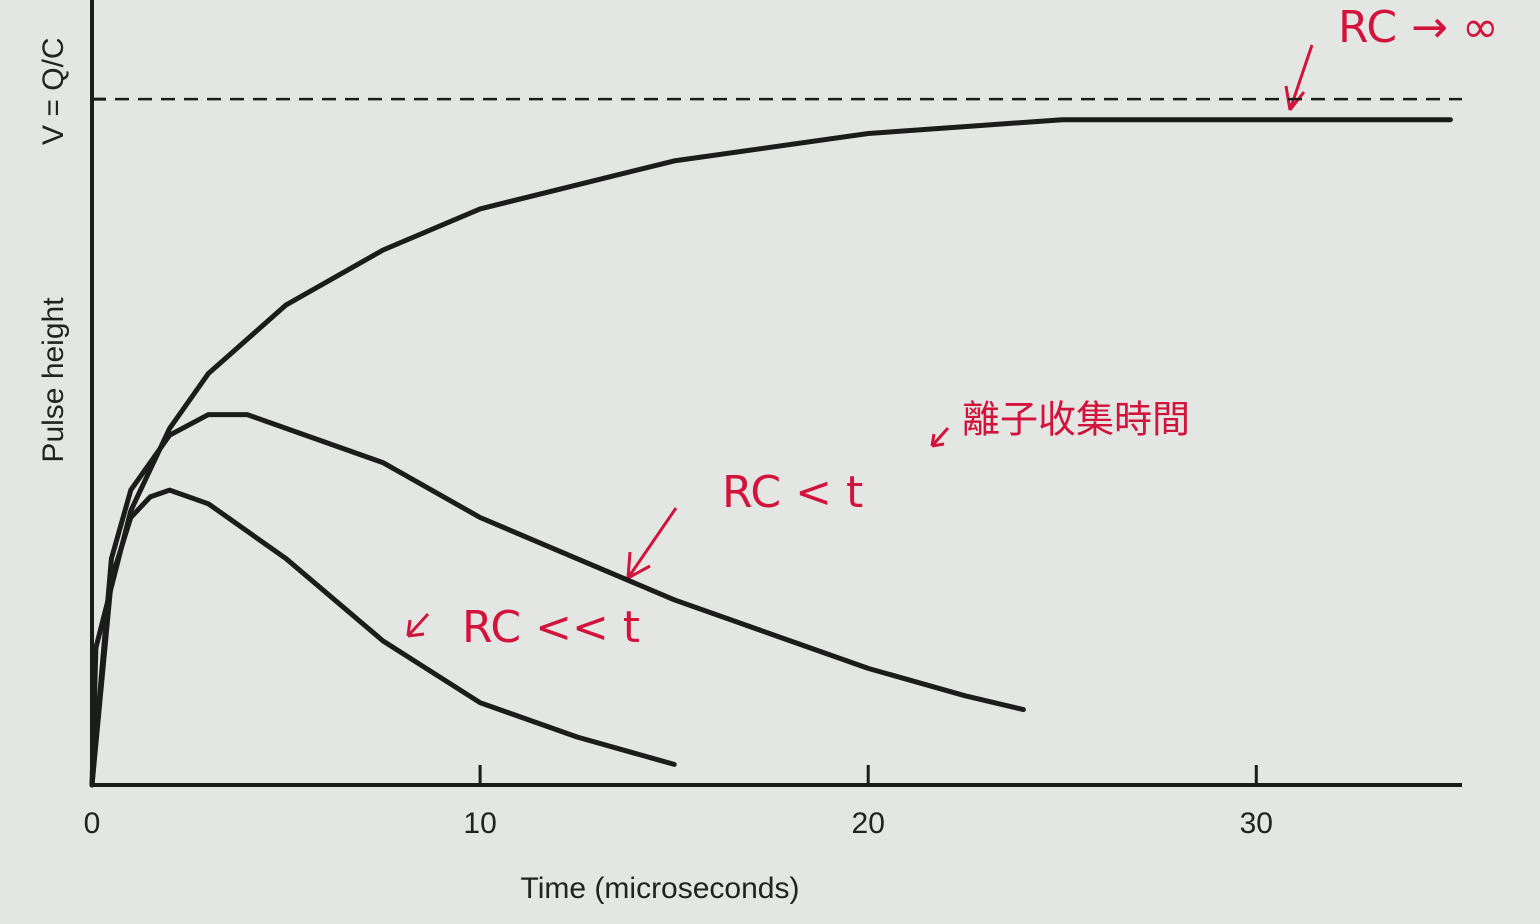  What do you see at coordinates (53, 380) in the screenshot?
I see `y-axis-title: Pulse height` at bounding box center [53, 380].